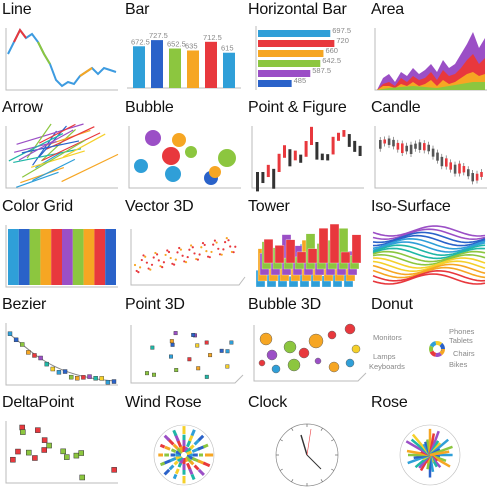 The height and width of the screenshot is (491, 491). I want to click on tile-bar: Bar 672.5 727.5 652.5 635 712.5 615, so click(184, 49).